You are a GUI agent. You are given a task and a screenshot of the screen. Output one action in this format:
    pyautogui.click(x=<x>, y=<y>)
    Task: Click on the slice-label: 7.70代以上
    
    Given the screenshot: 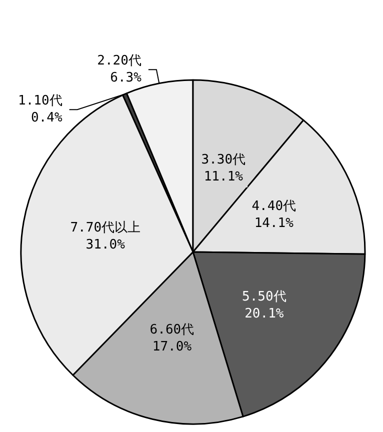 What is the action you would take?
    pyautogui.click(x=105, y=228)
    